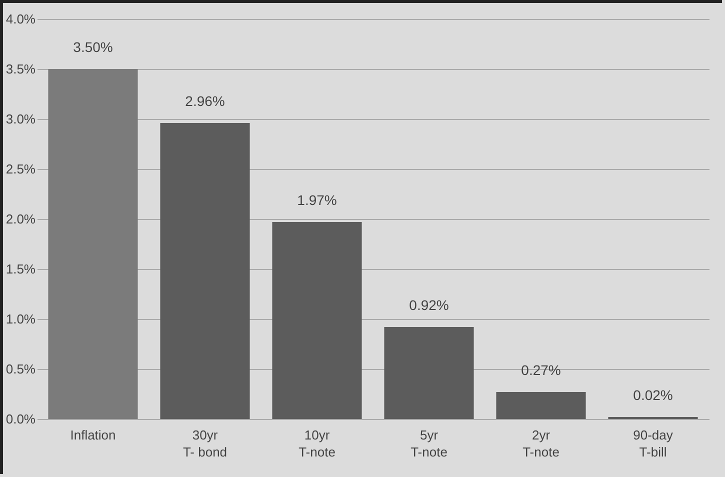  What do you see at coordinates (21, 369) in the screenshot?
I see `y-tick-label: 0.5%` at bounding box center [21, 369].